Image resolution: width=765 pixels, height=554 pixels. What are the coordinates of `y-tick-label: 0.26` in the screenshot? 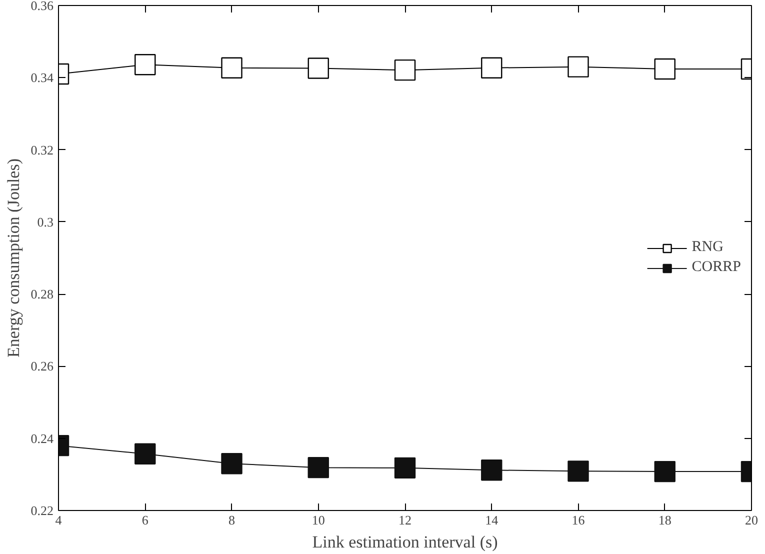 It's located at (42, 366).